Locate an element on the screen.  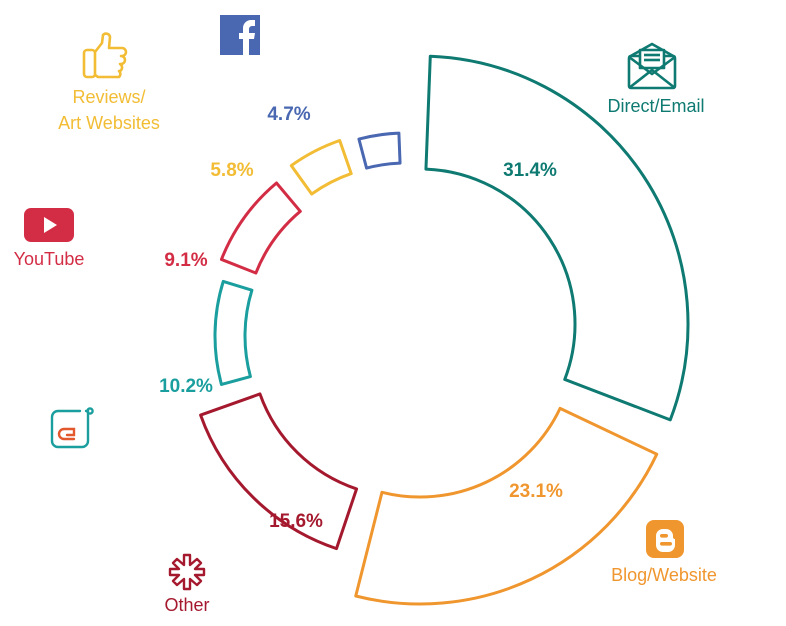
blogger-icon is located at coordinates (665, 539).